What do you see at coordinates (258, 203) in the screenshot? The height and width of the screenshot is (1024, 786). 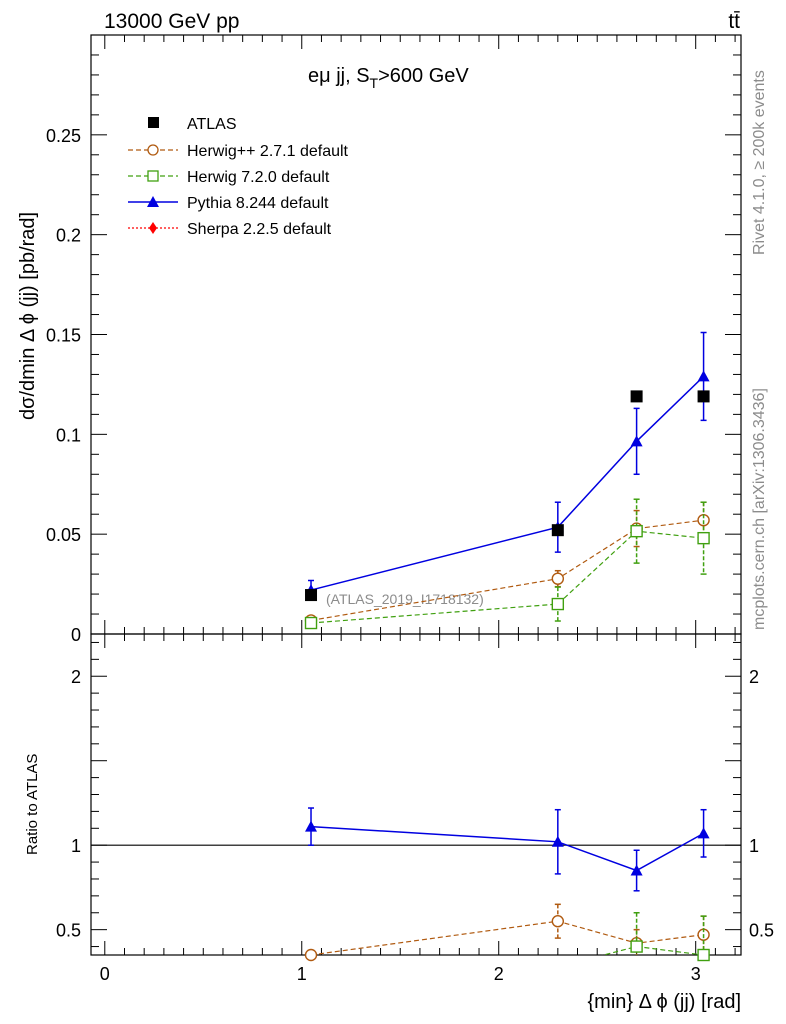 I see `legend-label-pythia: Pythia 8.244 default` at bounding box center [258, 203].